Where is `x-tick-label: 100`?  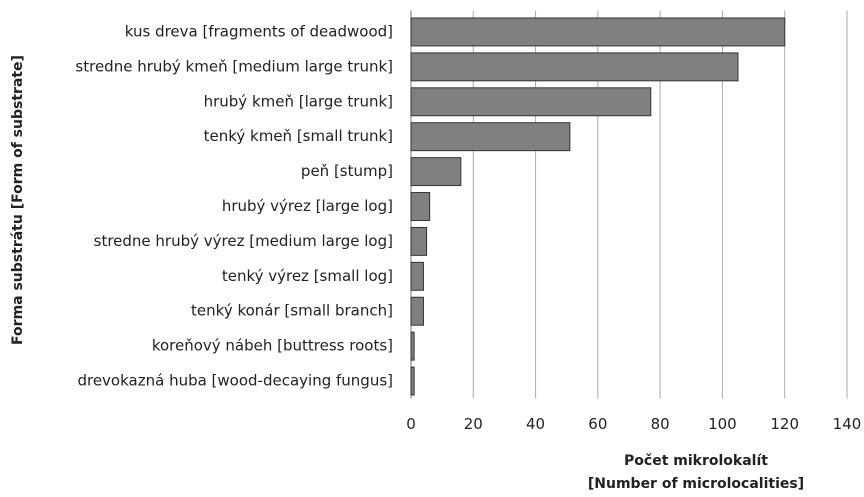 x-tick-label: 100 is located at coordinates (722, 424).